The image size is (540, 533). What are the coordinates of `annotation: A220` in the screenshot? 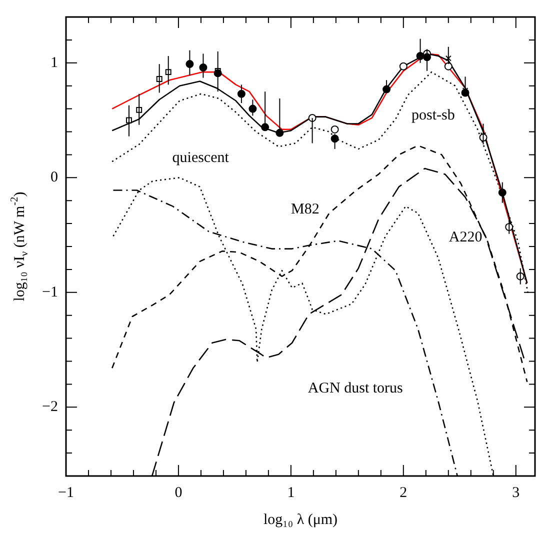 It's located at (465, 237).